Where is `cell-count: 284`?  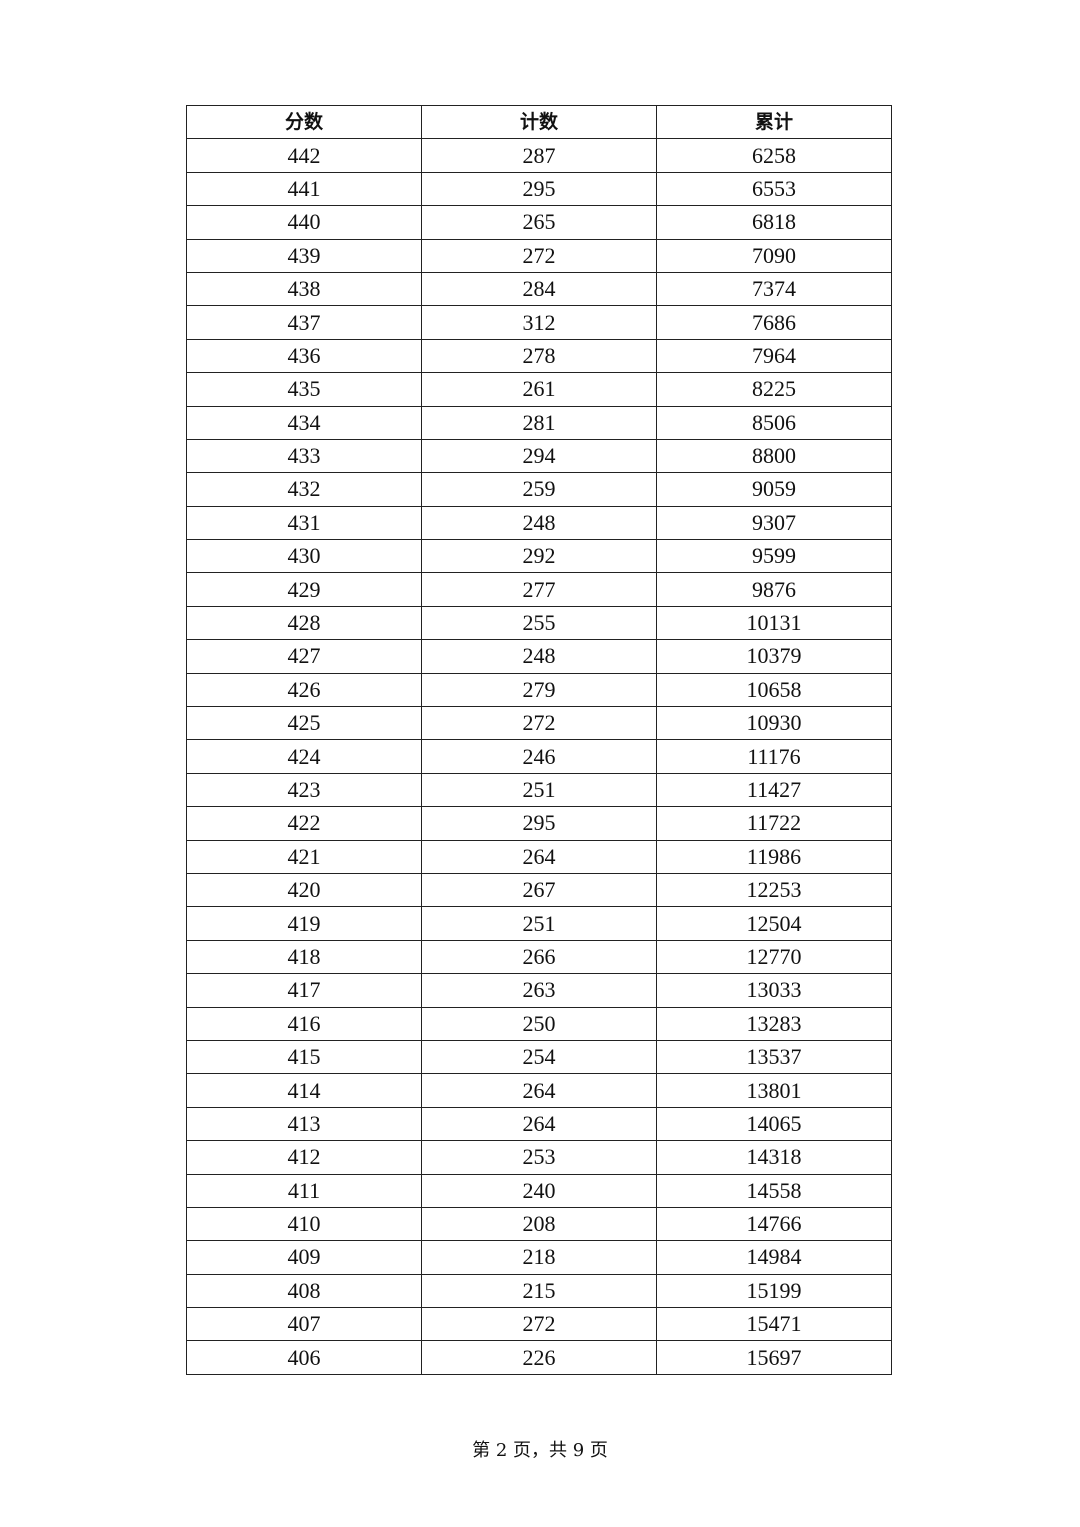 cell-count: 284 is located at coordinates (539, 289).